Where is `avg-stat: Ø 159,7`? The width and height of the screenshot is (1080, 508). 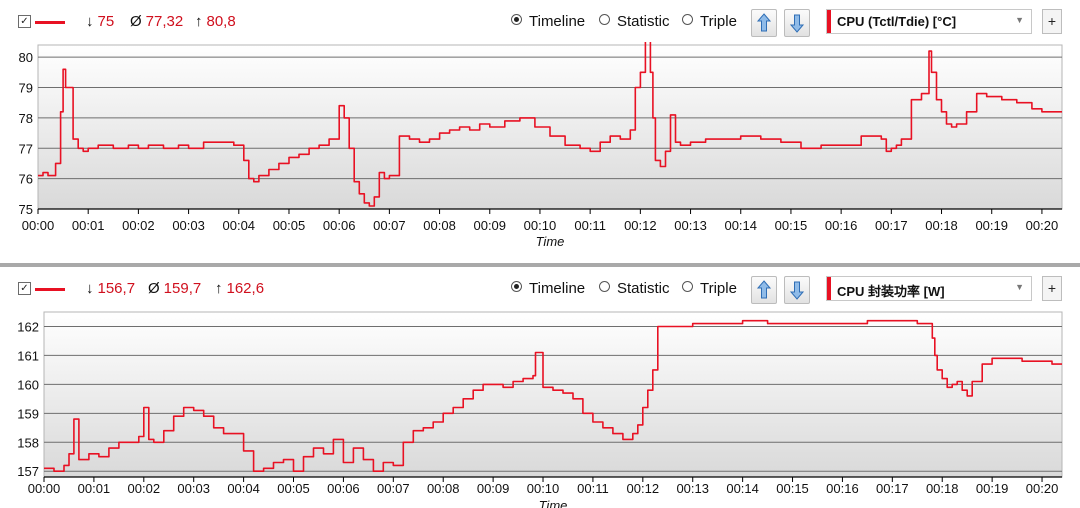 avg-stat: Ø 159,7 is located at coordinates (174, 288).